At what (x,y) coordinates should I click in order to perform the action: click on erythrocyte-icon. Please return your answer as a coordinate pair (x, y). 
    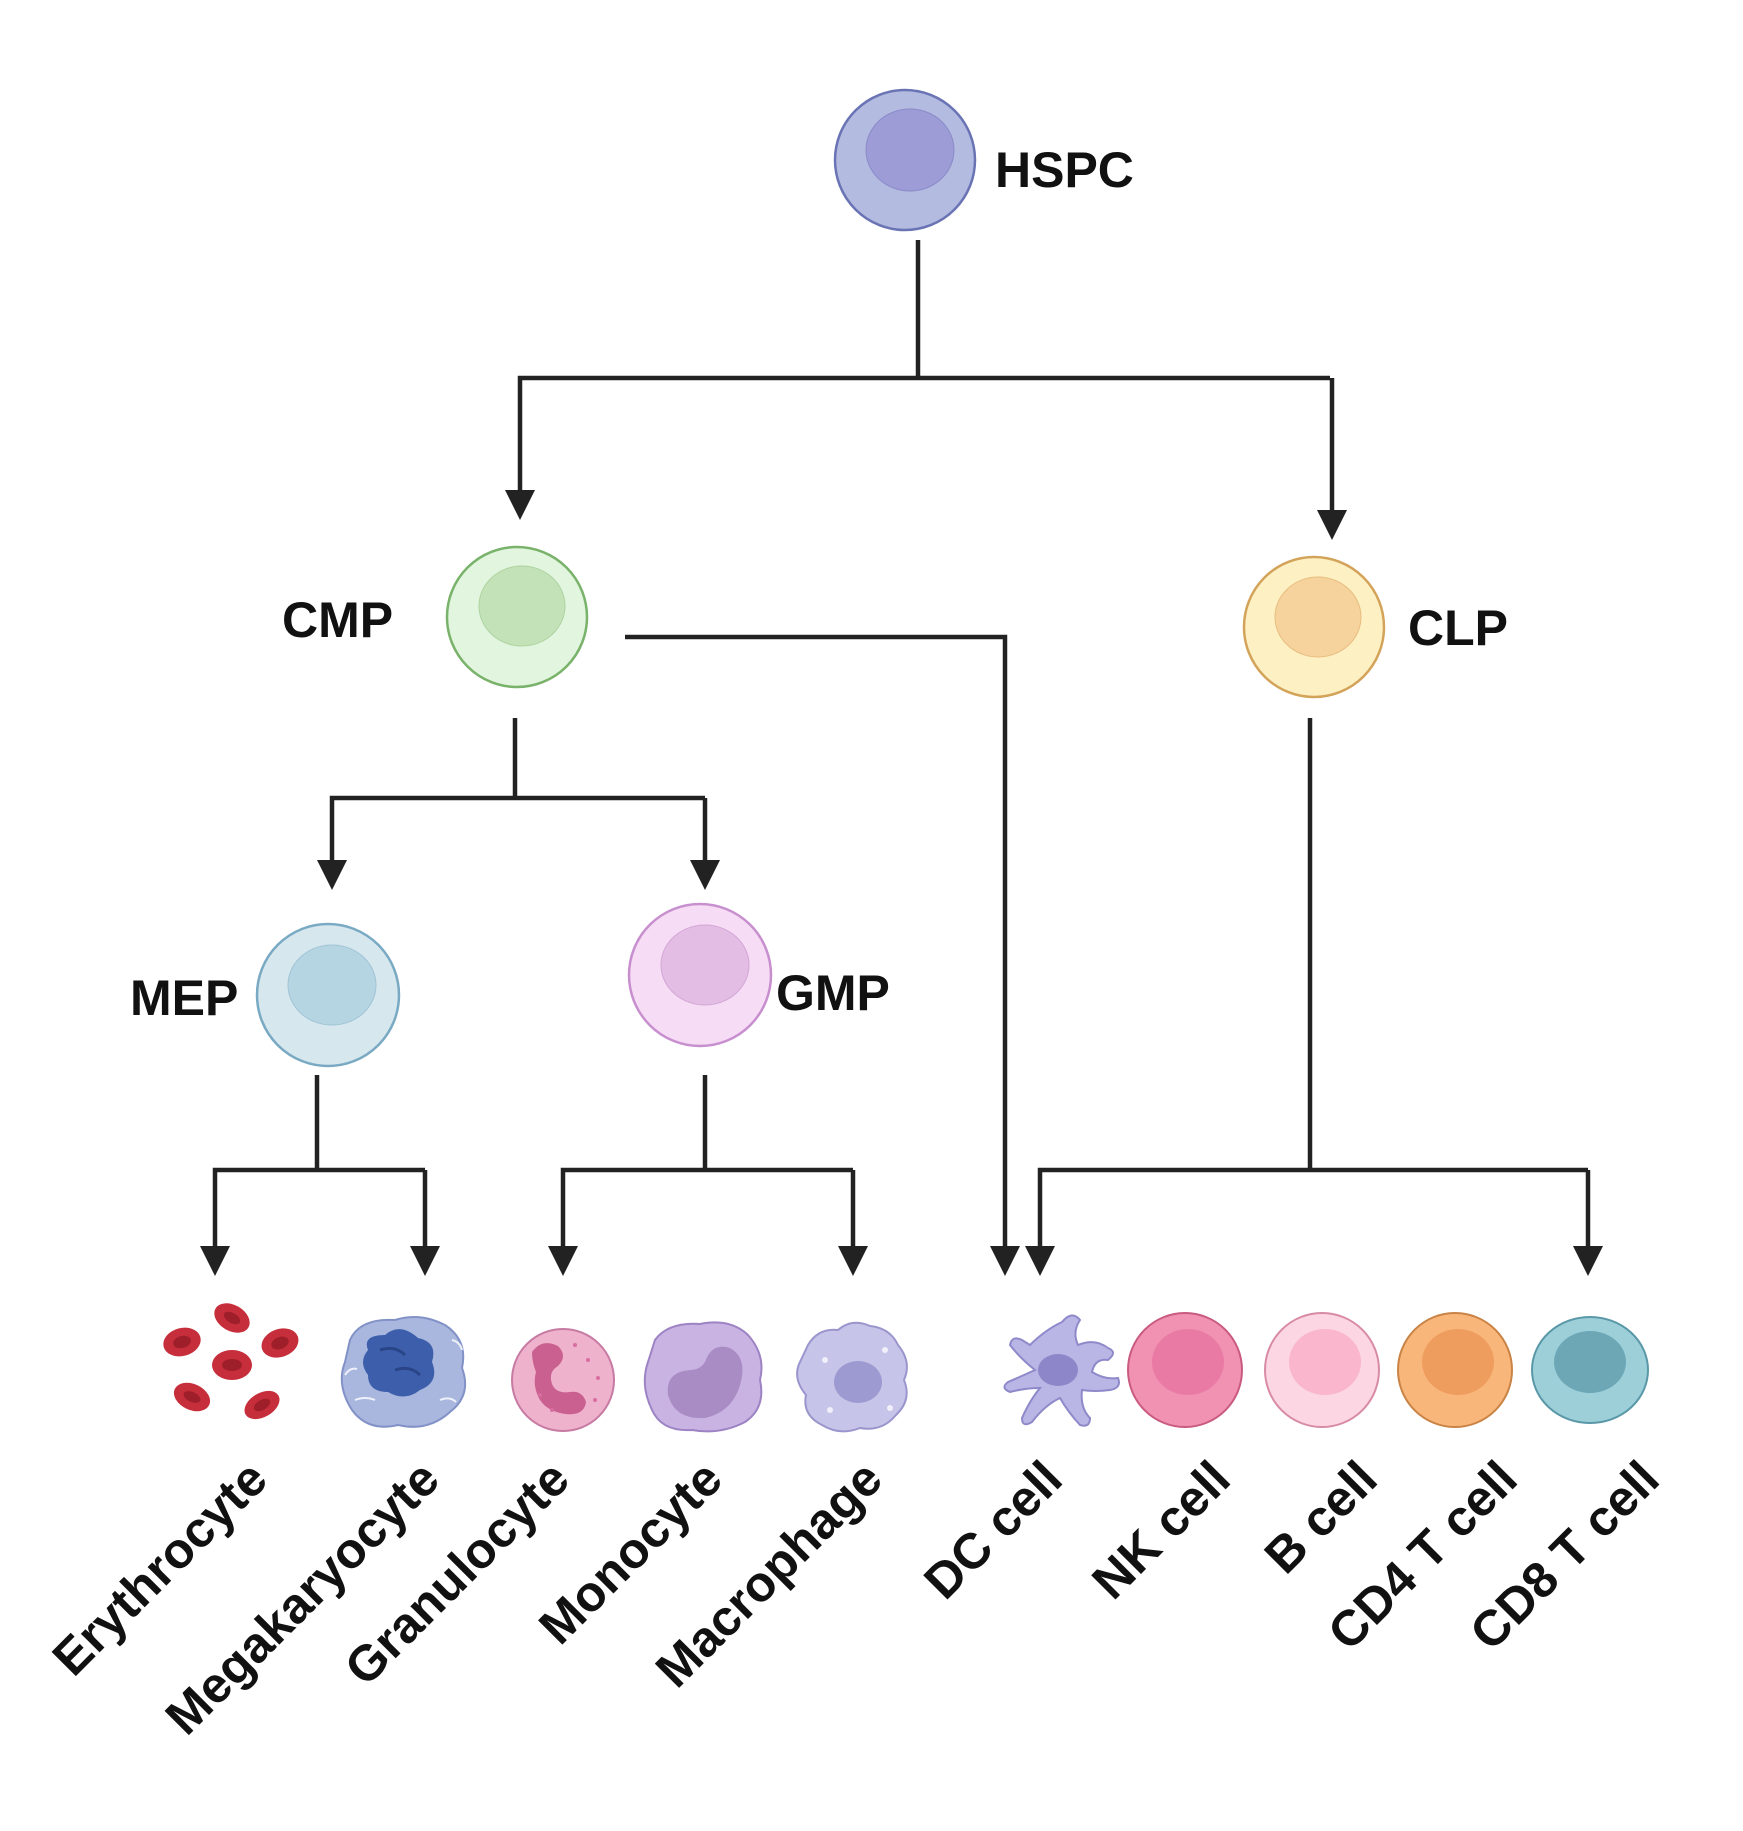
    Looking at the image, I should click on (231, 1361).